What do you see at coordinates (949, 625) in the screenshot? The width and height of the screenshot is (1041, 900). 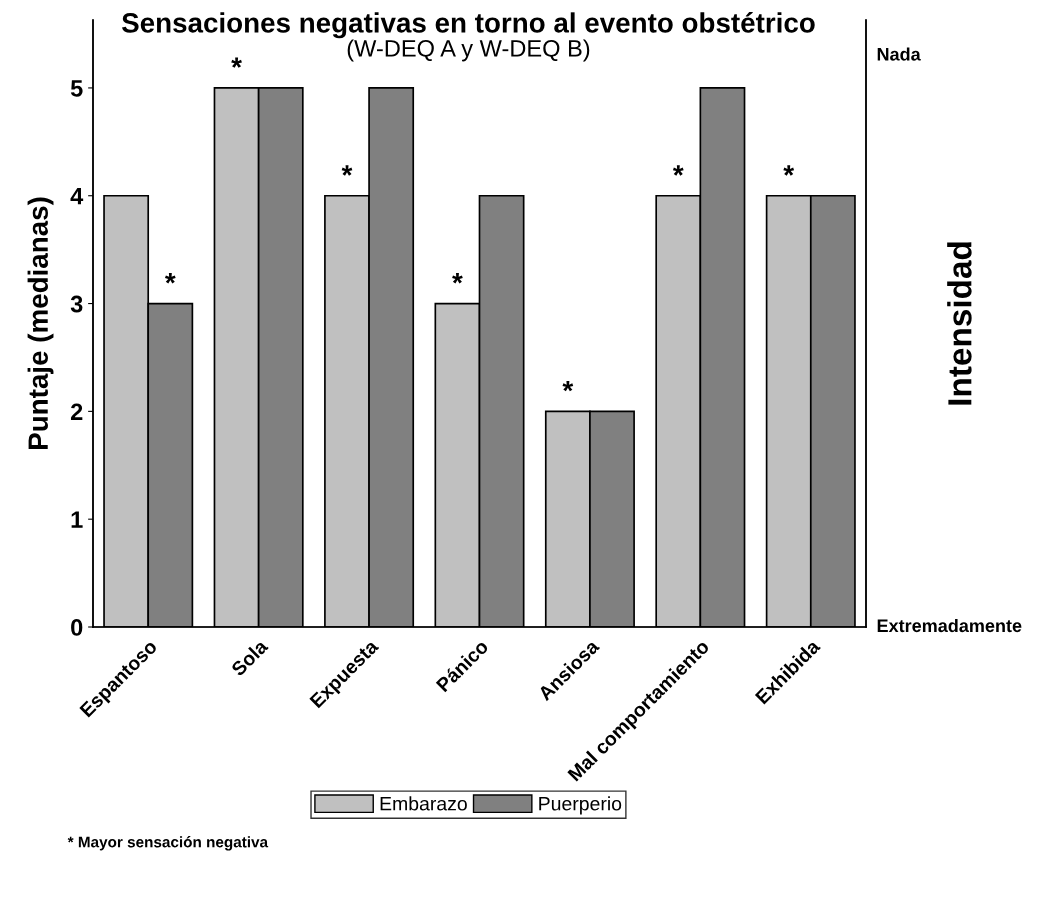 I see `text: Extremadamente` at bounding box center [949, 625].